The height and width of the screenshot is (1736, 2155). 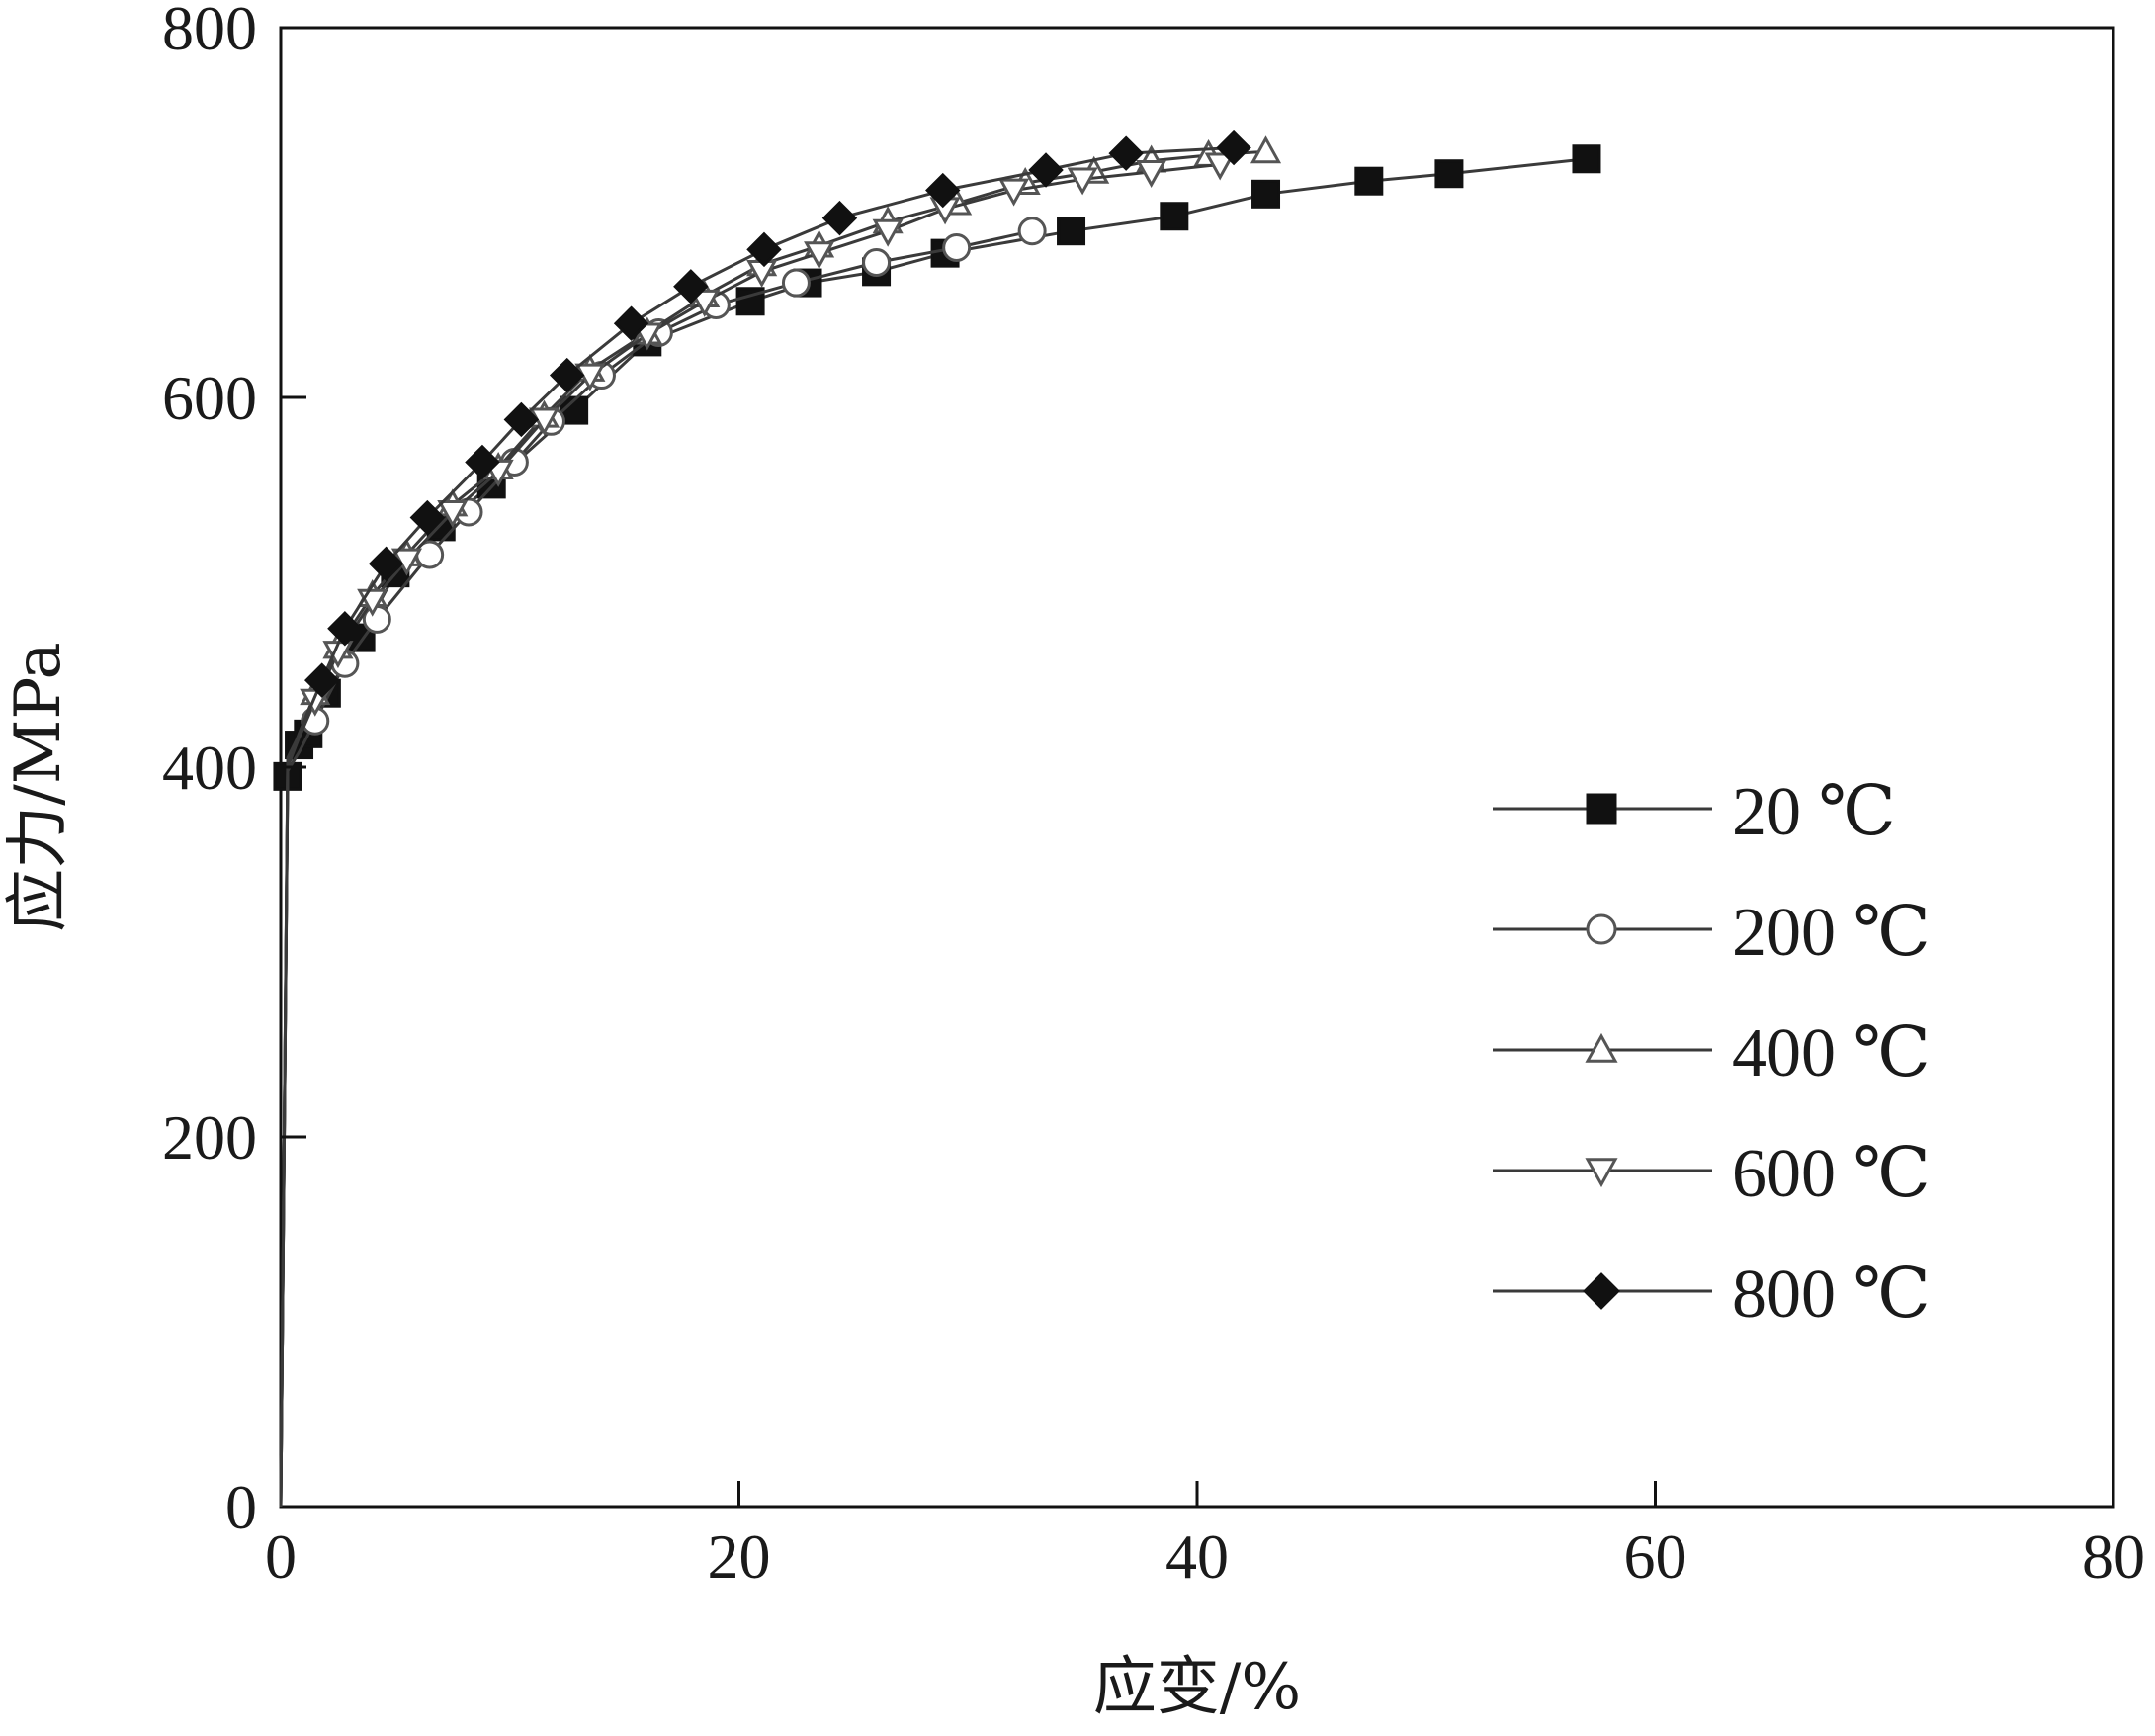 What do you see at coordinates (1712, 1174) in the screenshot?
I see `legend-entry: 600 ℃` at bounding box center [1712, 1174].